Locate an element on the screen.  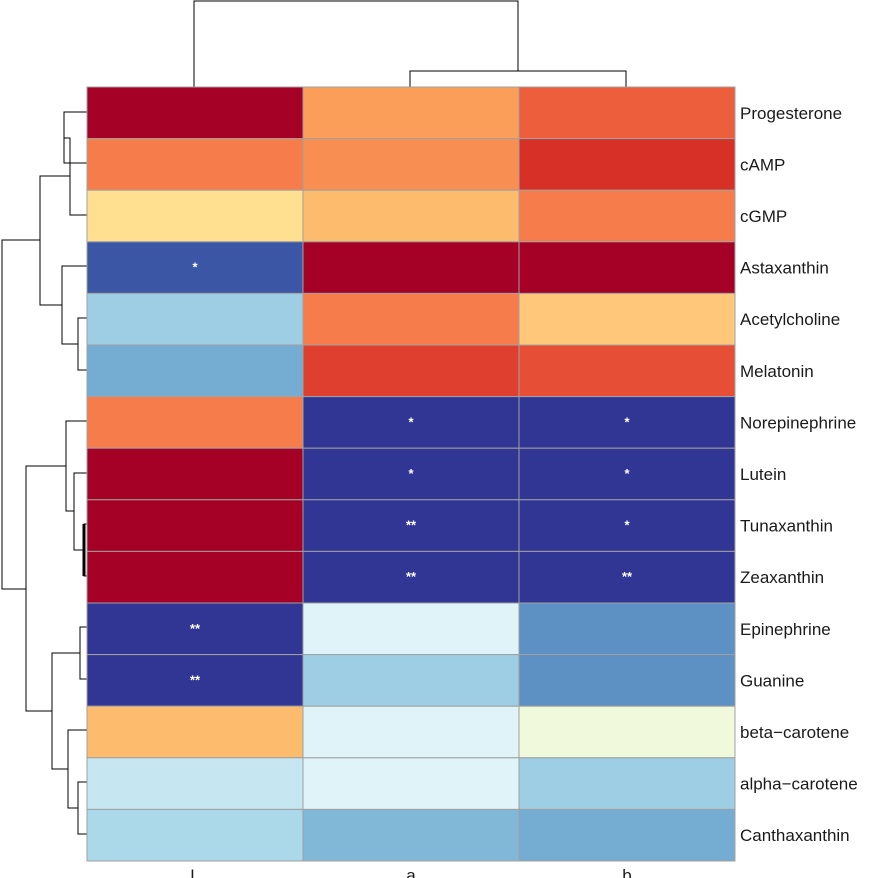
row-label: Lutein is located at coordinates (763, 474).